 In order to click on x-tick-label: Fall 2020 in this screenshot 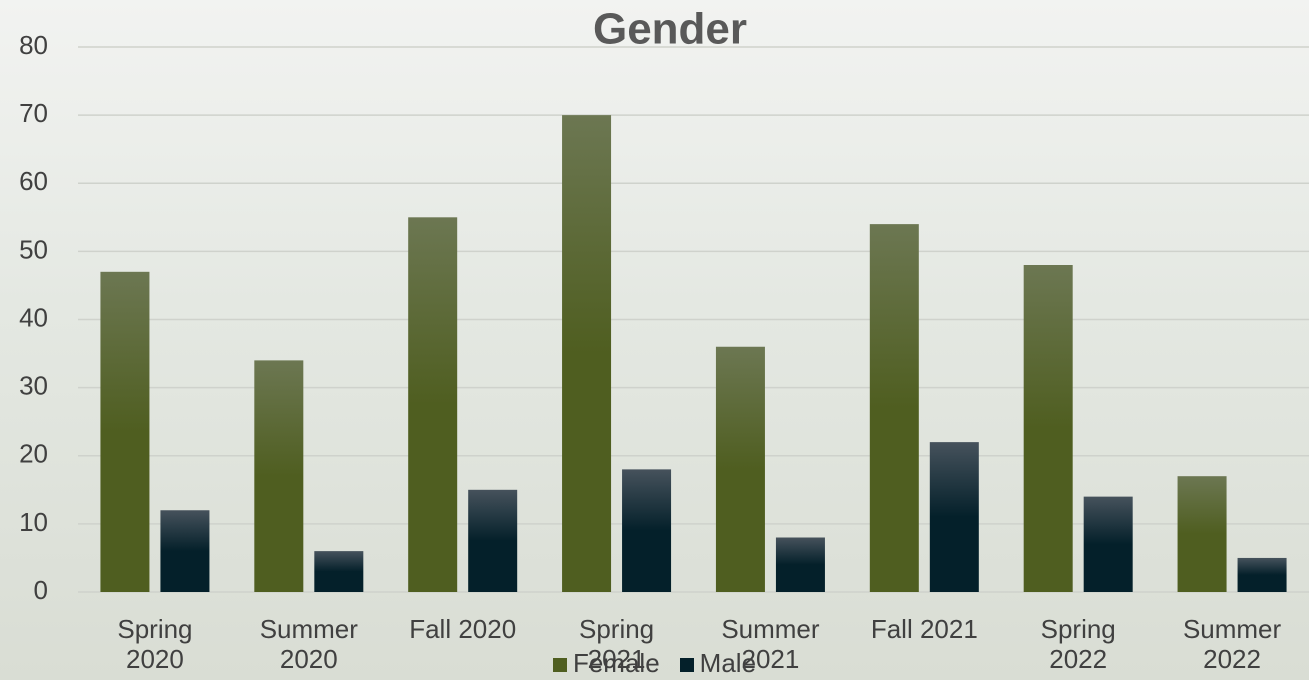, I will do `click(463, 629)`.